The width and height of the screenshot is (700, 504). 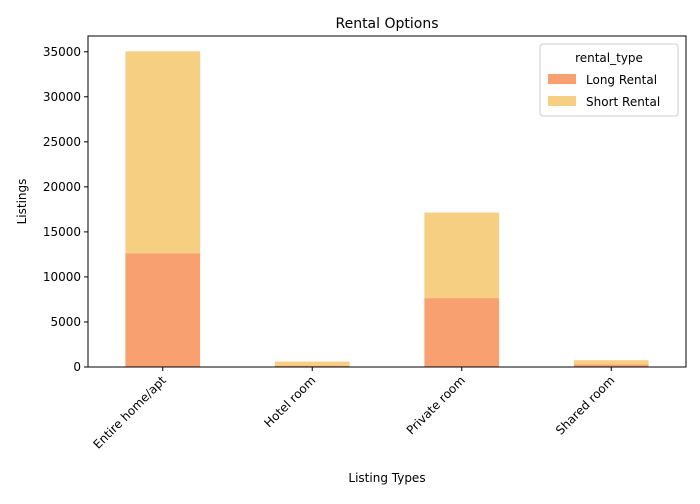 I want to click on y-tick-label: 35000, so click(x=62, y=52).